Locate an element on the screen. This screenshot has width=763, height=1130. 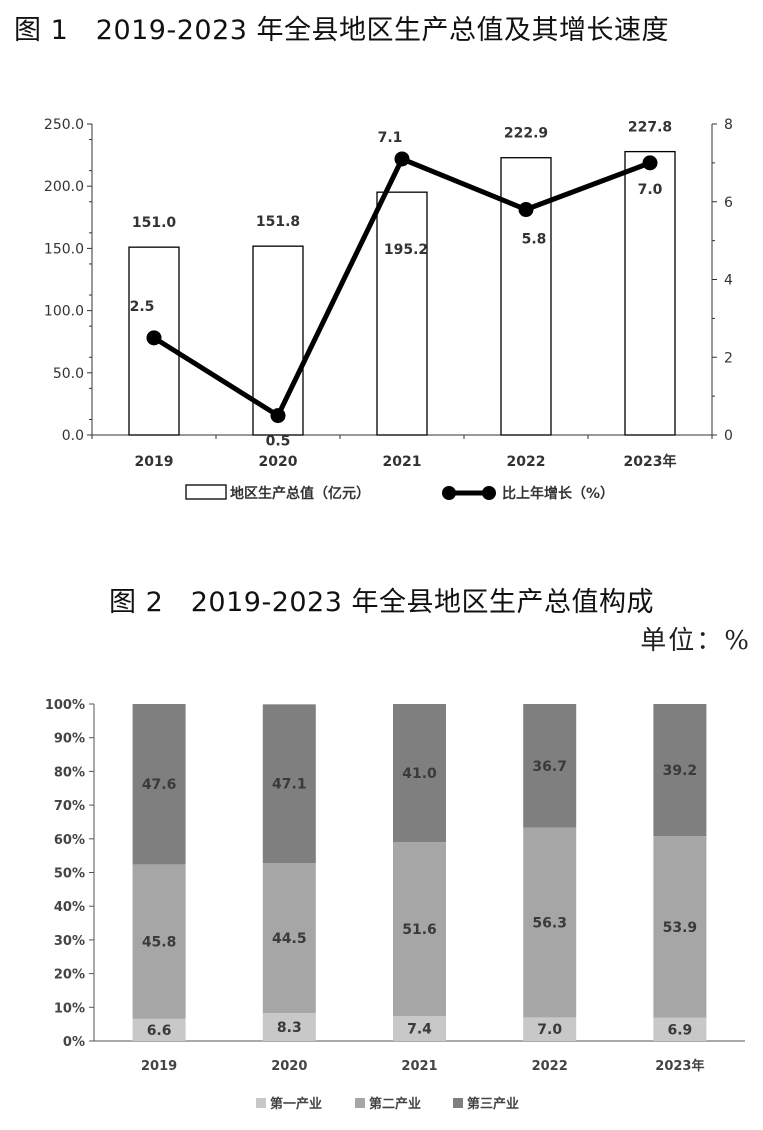
left-axis-tick-label: 0.0 is located at coordinates (73, 436).